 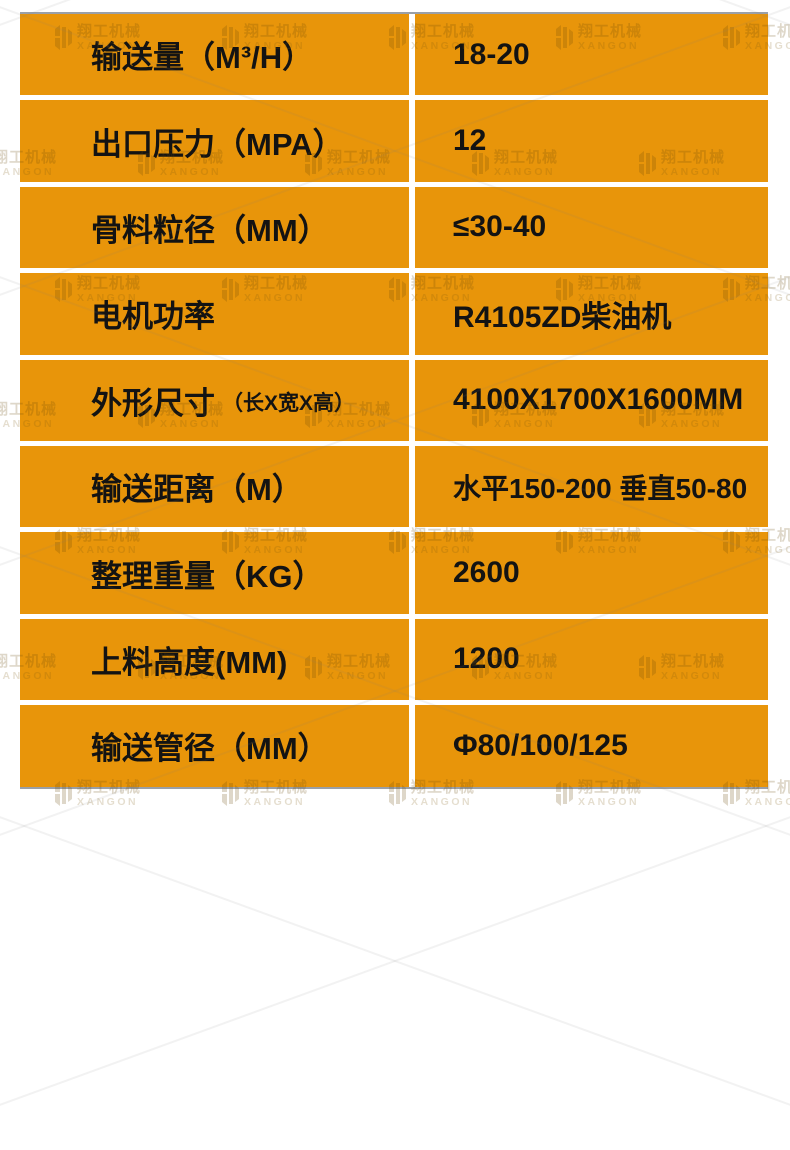 I want to click on spec-value: 4100X1700X1600MM, so click(x=598, y=400).